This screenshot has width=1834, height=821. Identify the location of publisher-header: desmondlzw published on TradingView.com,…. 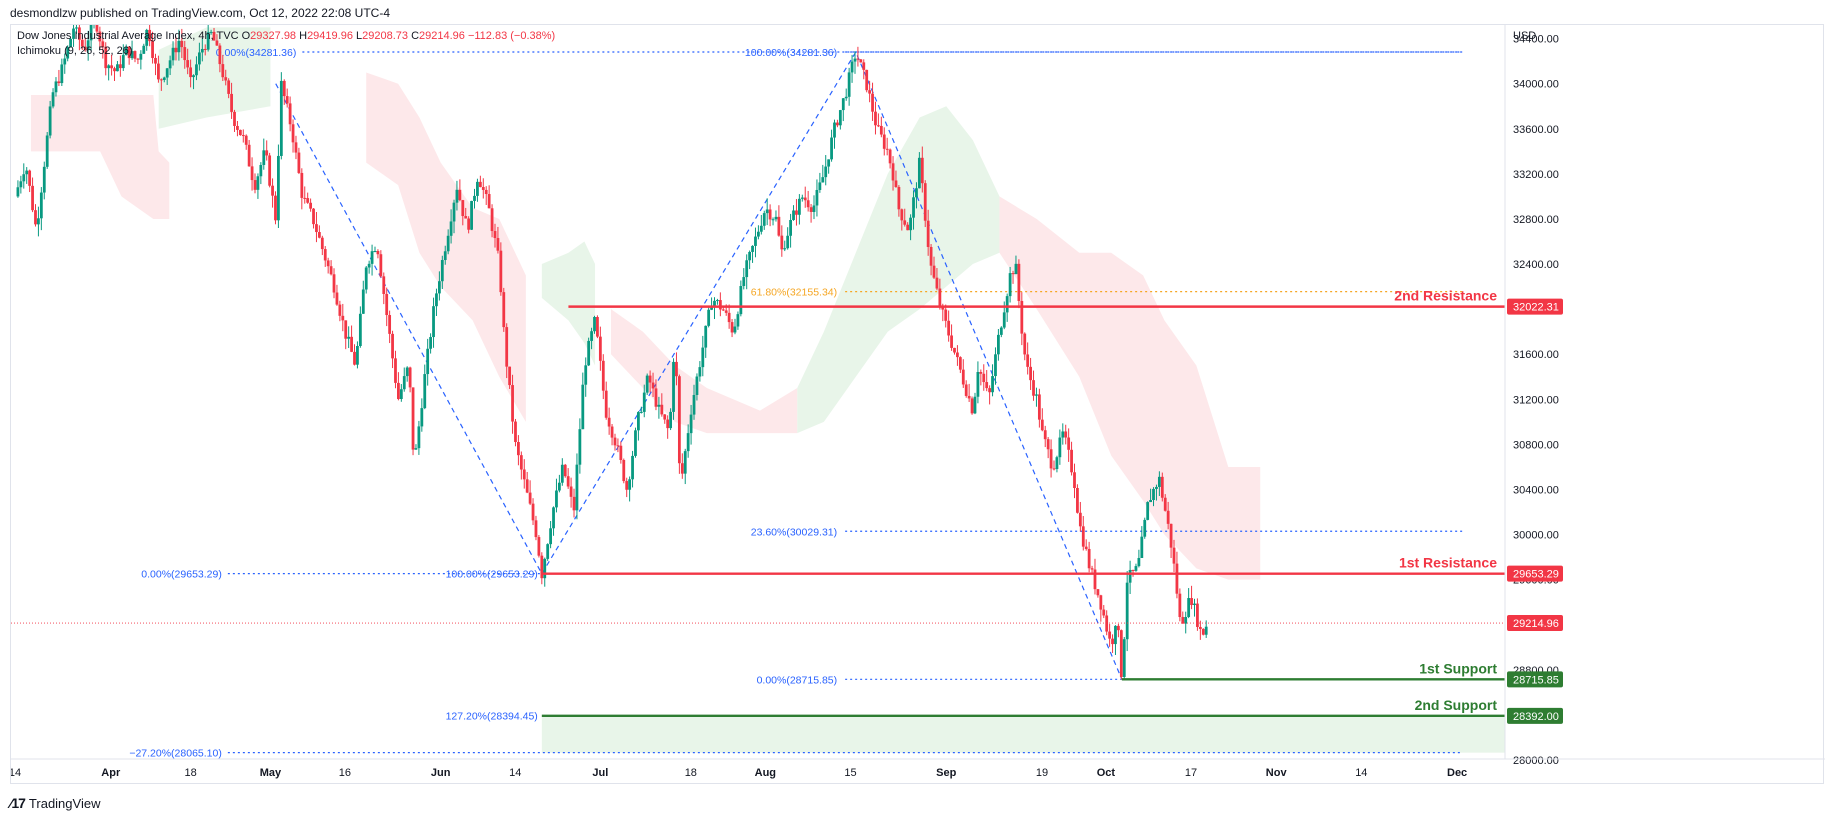
(200, 13).